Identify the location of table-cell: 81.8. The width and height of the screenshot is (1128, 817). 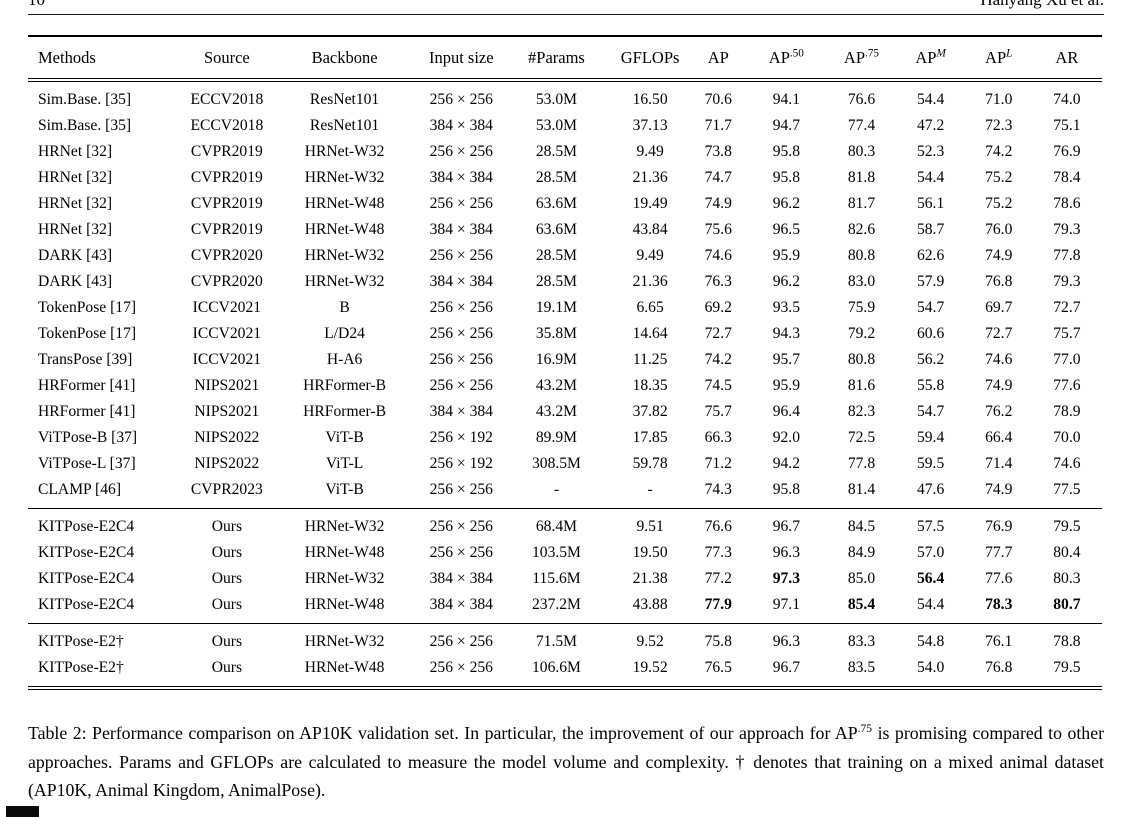
(861, 177).